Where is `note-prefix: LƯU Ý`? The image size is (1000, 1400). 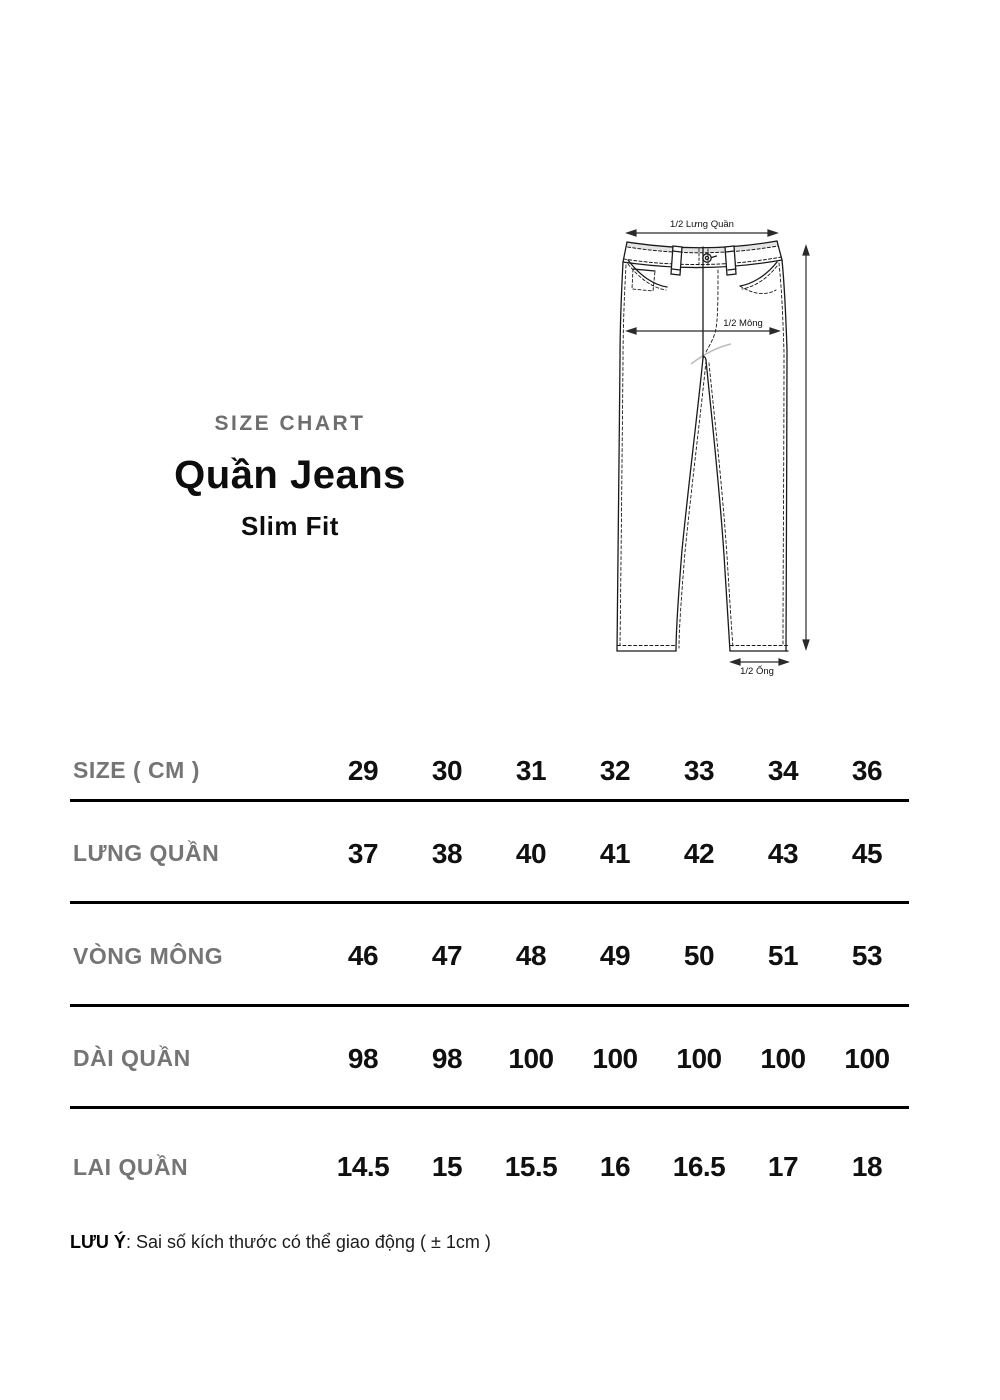 note-prefix: LƯU Ý is located at coordinates (98, 1242).